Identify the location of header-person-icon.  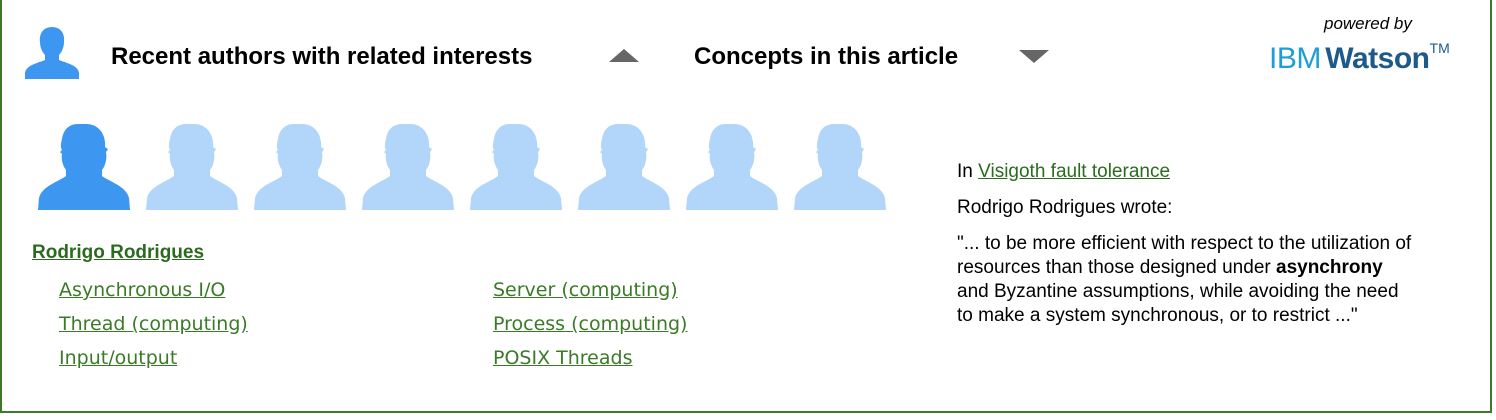
(52, 55).